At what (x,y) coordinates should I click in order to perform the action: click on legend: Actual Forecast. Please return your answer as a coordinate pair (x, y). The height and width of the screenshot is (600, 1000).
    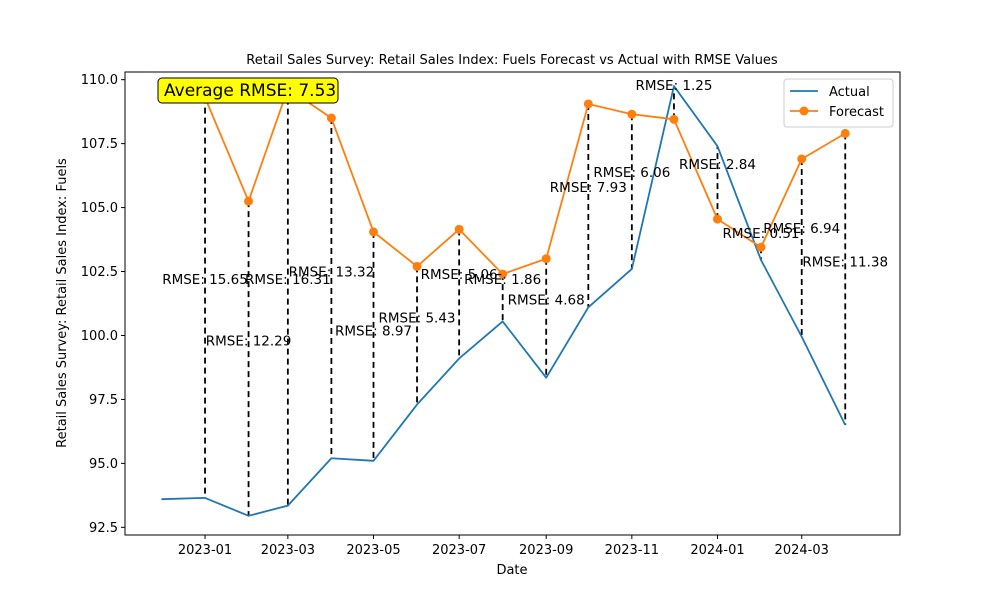
    Looking at the image, I should click on (838, 103).